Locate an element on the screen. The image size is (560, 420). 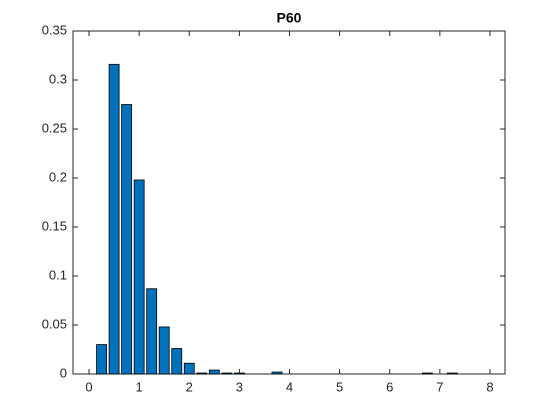
x-tick-label: 3 is located at coordinates (239, 386).